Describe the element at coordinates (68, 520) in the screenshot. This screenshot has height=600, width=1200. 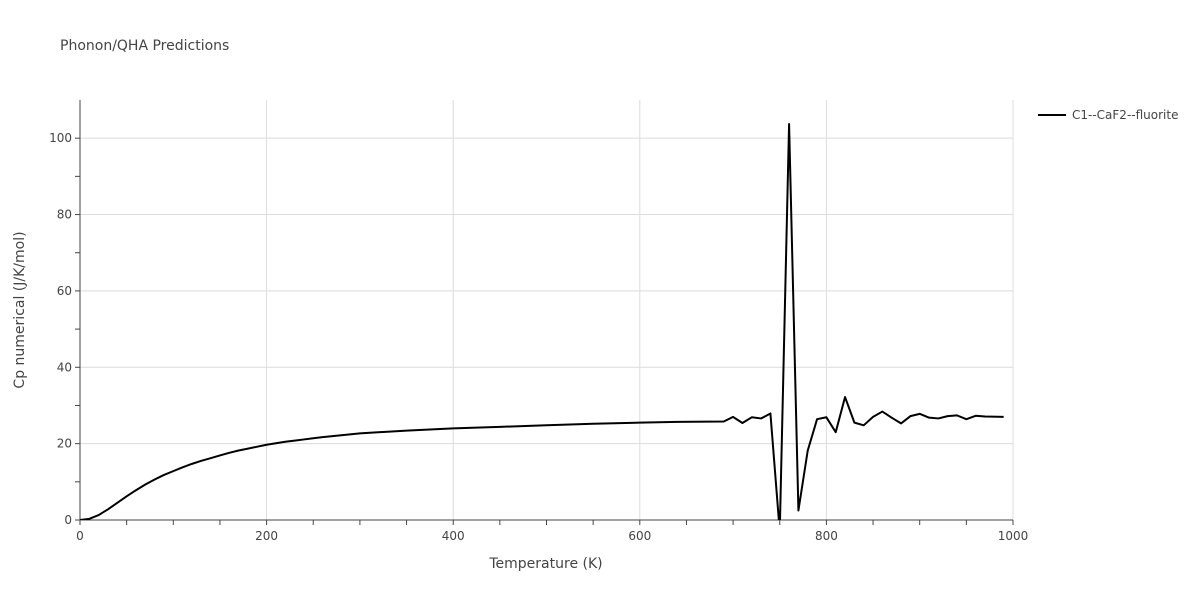
I see `y-tick-label: 0` at that location.